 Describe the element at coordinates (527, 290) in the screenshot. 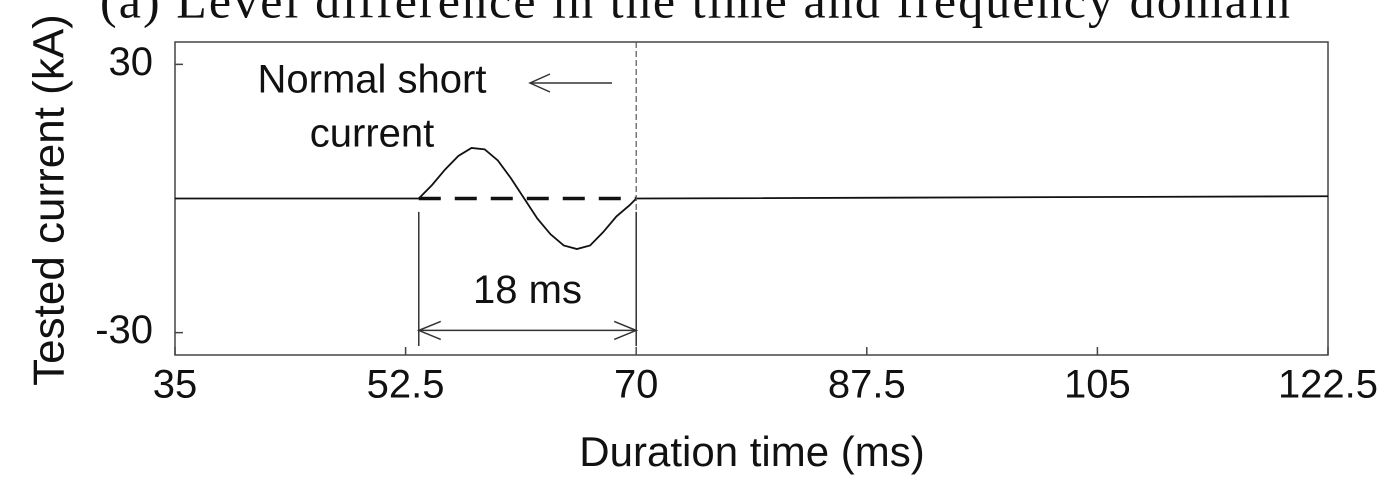

I see `span-label: 18 ms` at that location.